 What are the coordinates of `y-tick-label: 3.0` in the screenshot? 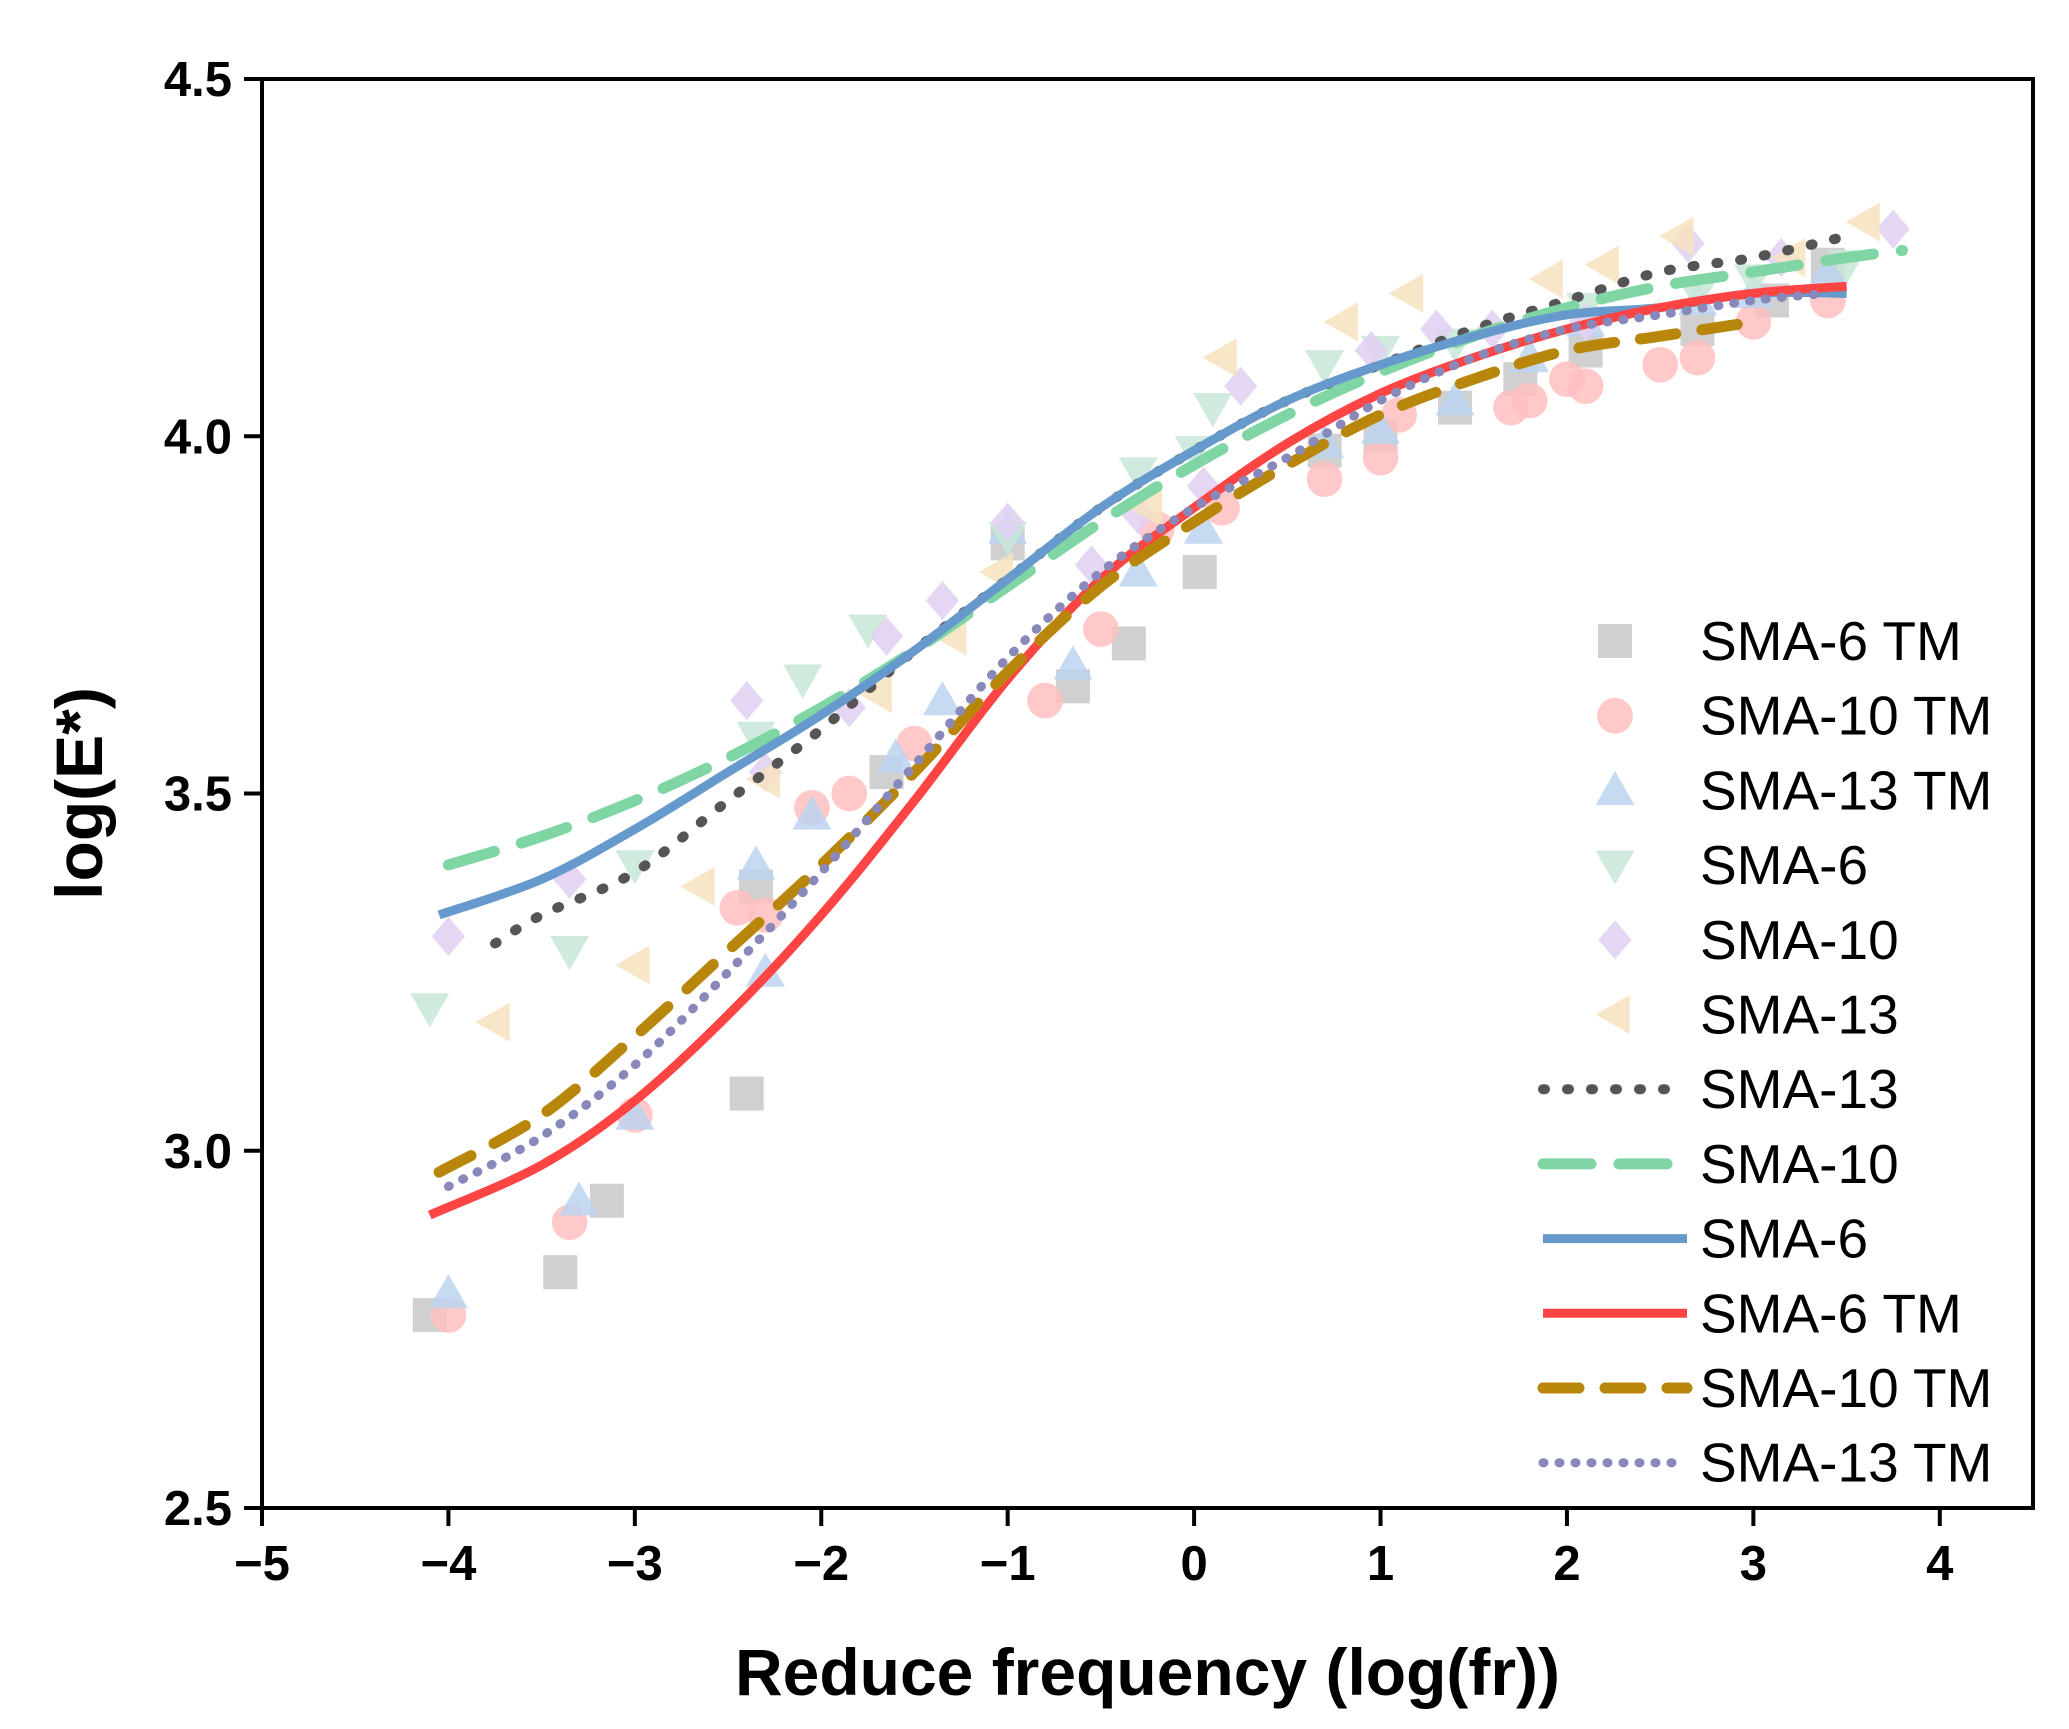 It's located at (198, 1152).